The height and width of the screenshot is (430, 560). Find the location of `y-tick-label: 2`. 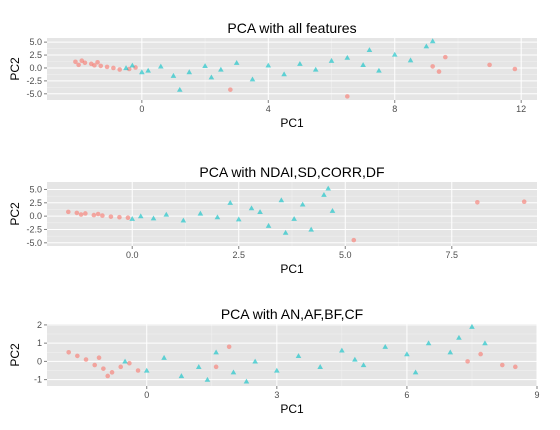

y-tick-label: 2 is located at coordinates (39, 325).